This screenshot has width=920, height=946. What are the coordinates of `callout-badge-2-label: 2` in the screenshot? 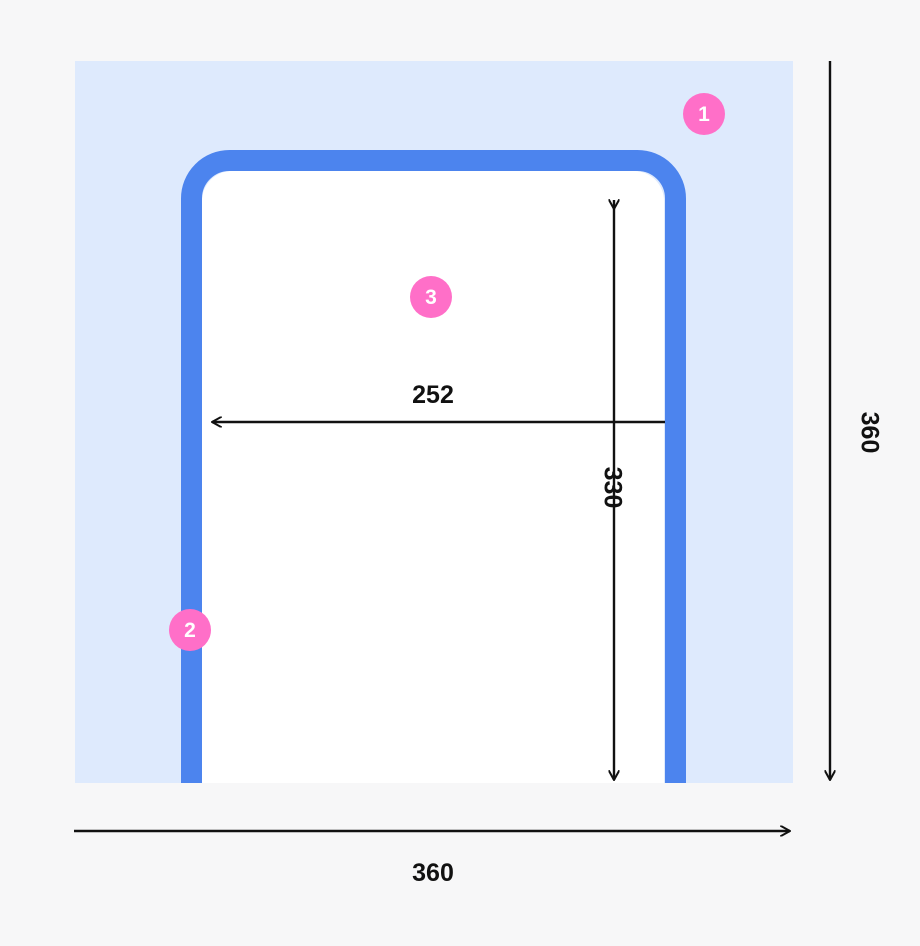 It's located at (190, 630).